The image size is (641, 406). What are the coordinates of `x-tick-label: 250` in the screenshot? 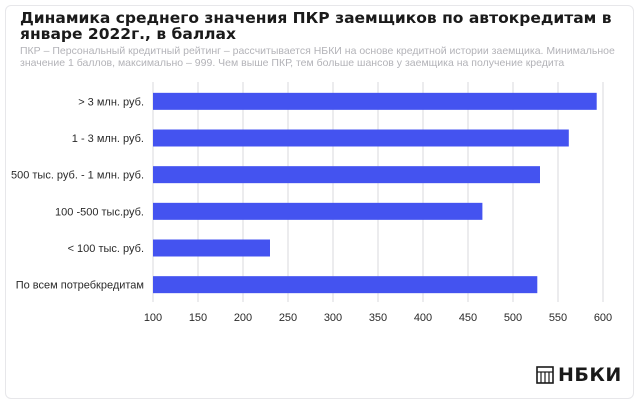 It's located at (288, 318).